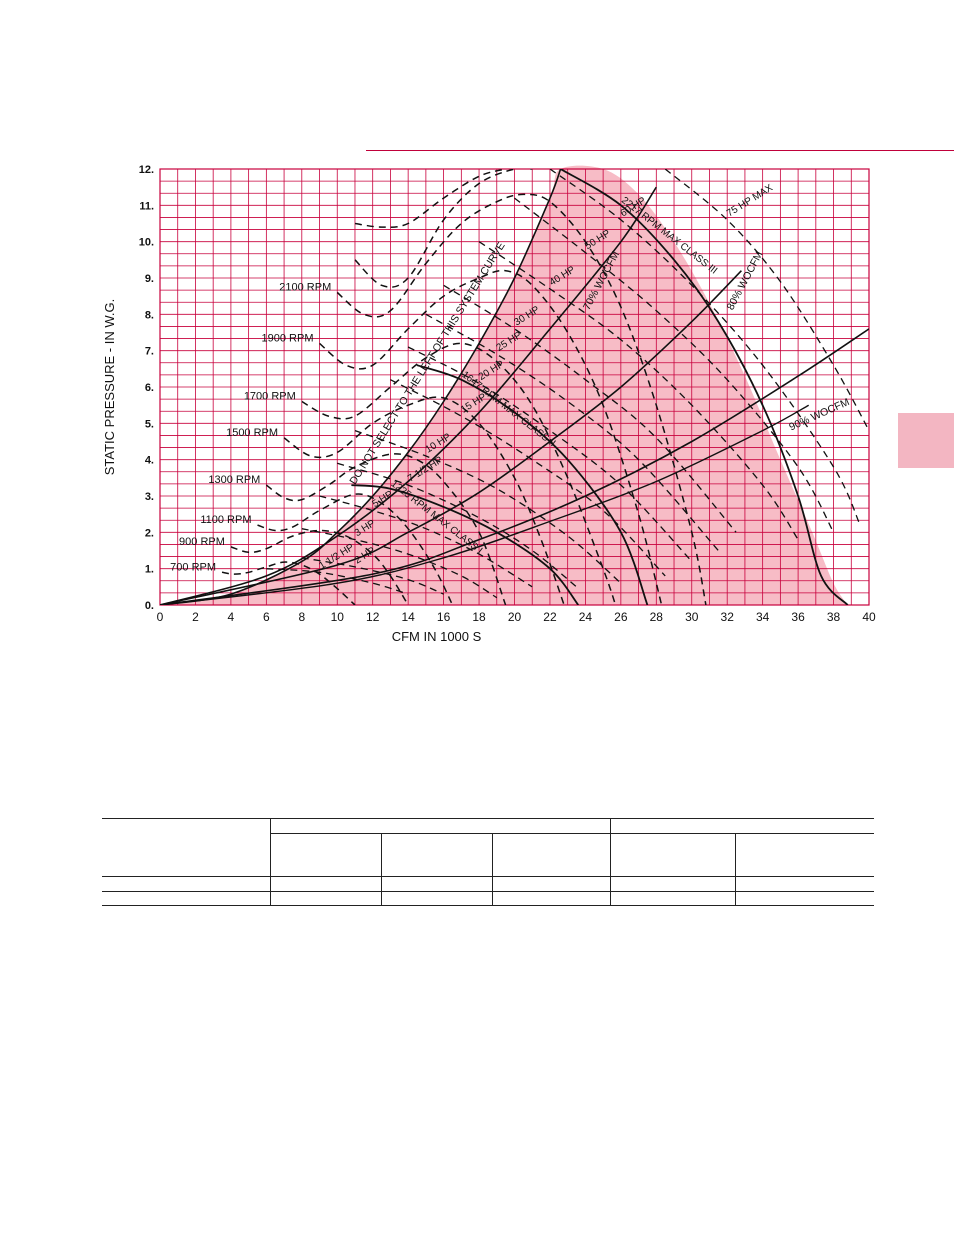  I want to click on x-axis-title: CFM IN 1000 S, so click(437, 636).